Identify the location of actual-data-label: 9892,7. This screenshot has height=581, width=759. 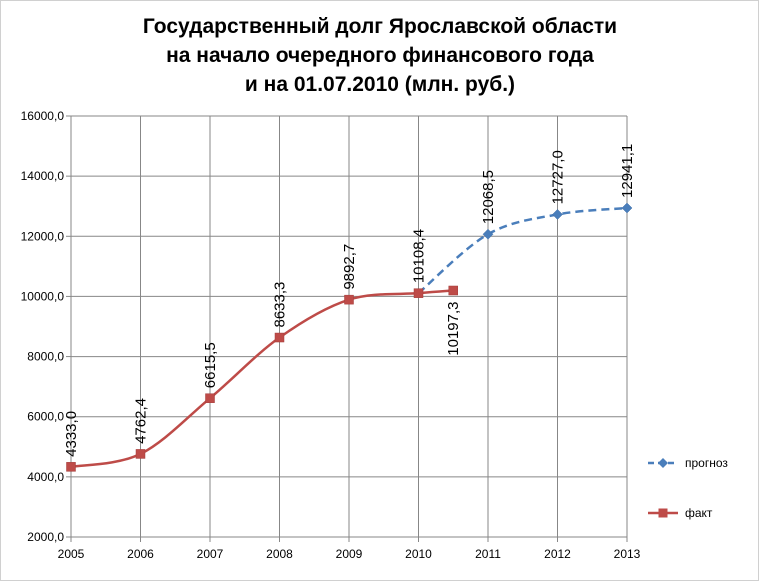
(349, 267).